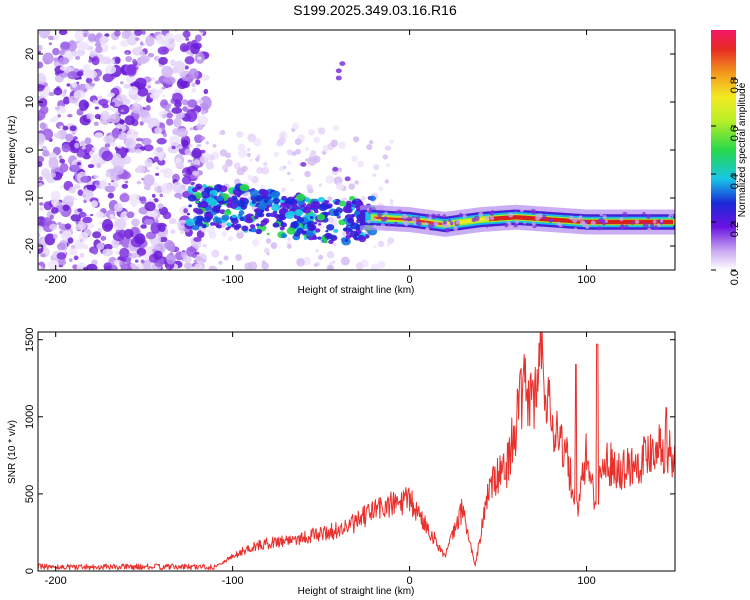  What do you see at coordinates (356, 591) in the screenshot?
I see `snr-xlabel: Height of straight line (km)` at bounding box center [356, 591].